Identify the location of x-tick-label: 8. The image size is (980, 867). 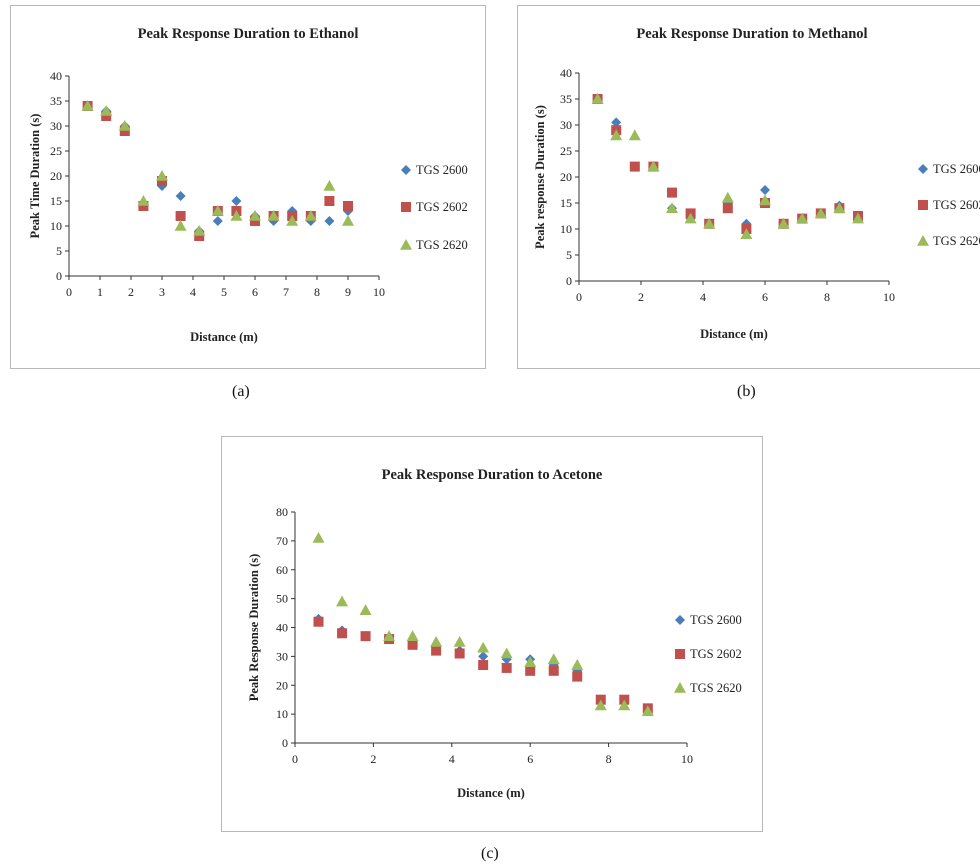
(317, 292).